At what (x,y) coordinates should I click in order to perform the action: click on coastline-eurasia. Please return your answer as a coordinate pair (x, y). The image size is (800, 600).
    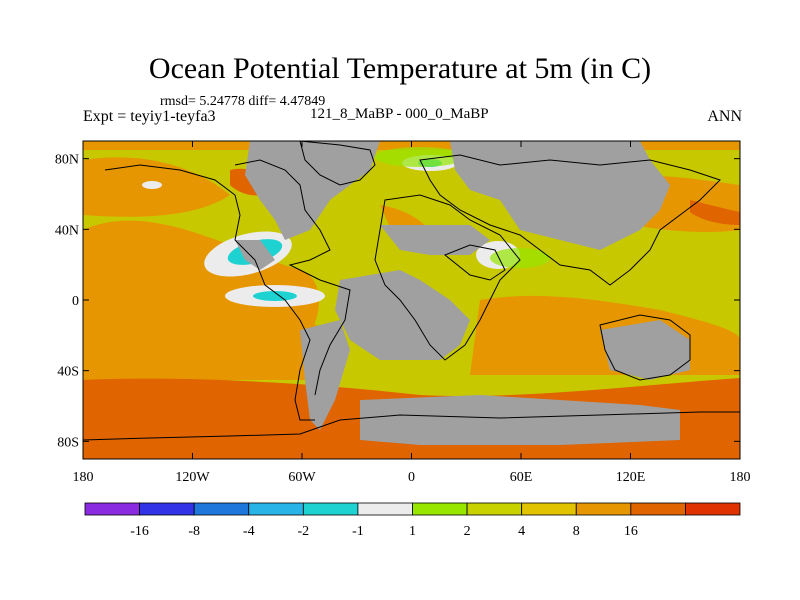
    Looking at the image, I should click on (570, 220).